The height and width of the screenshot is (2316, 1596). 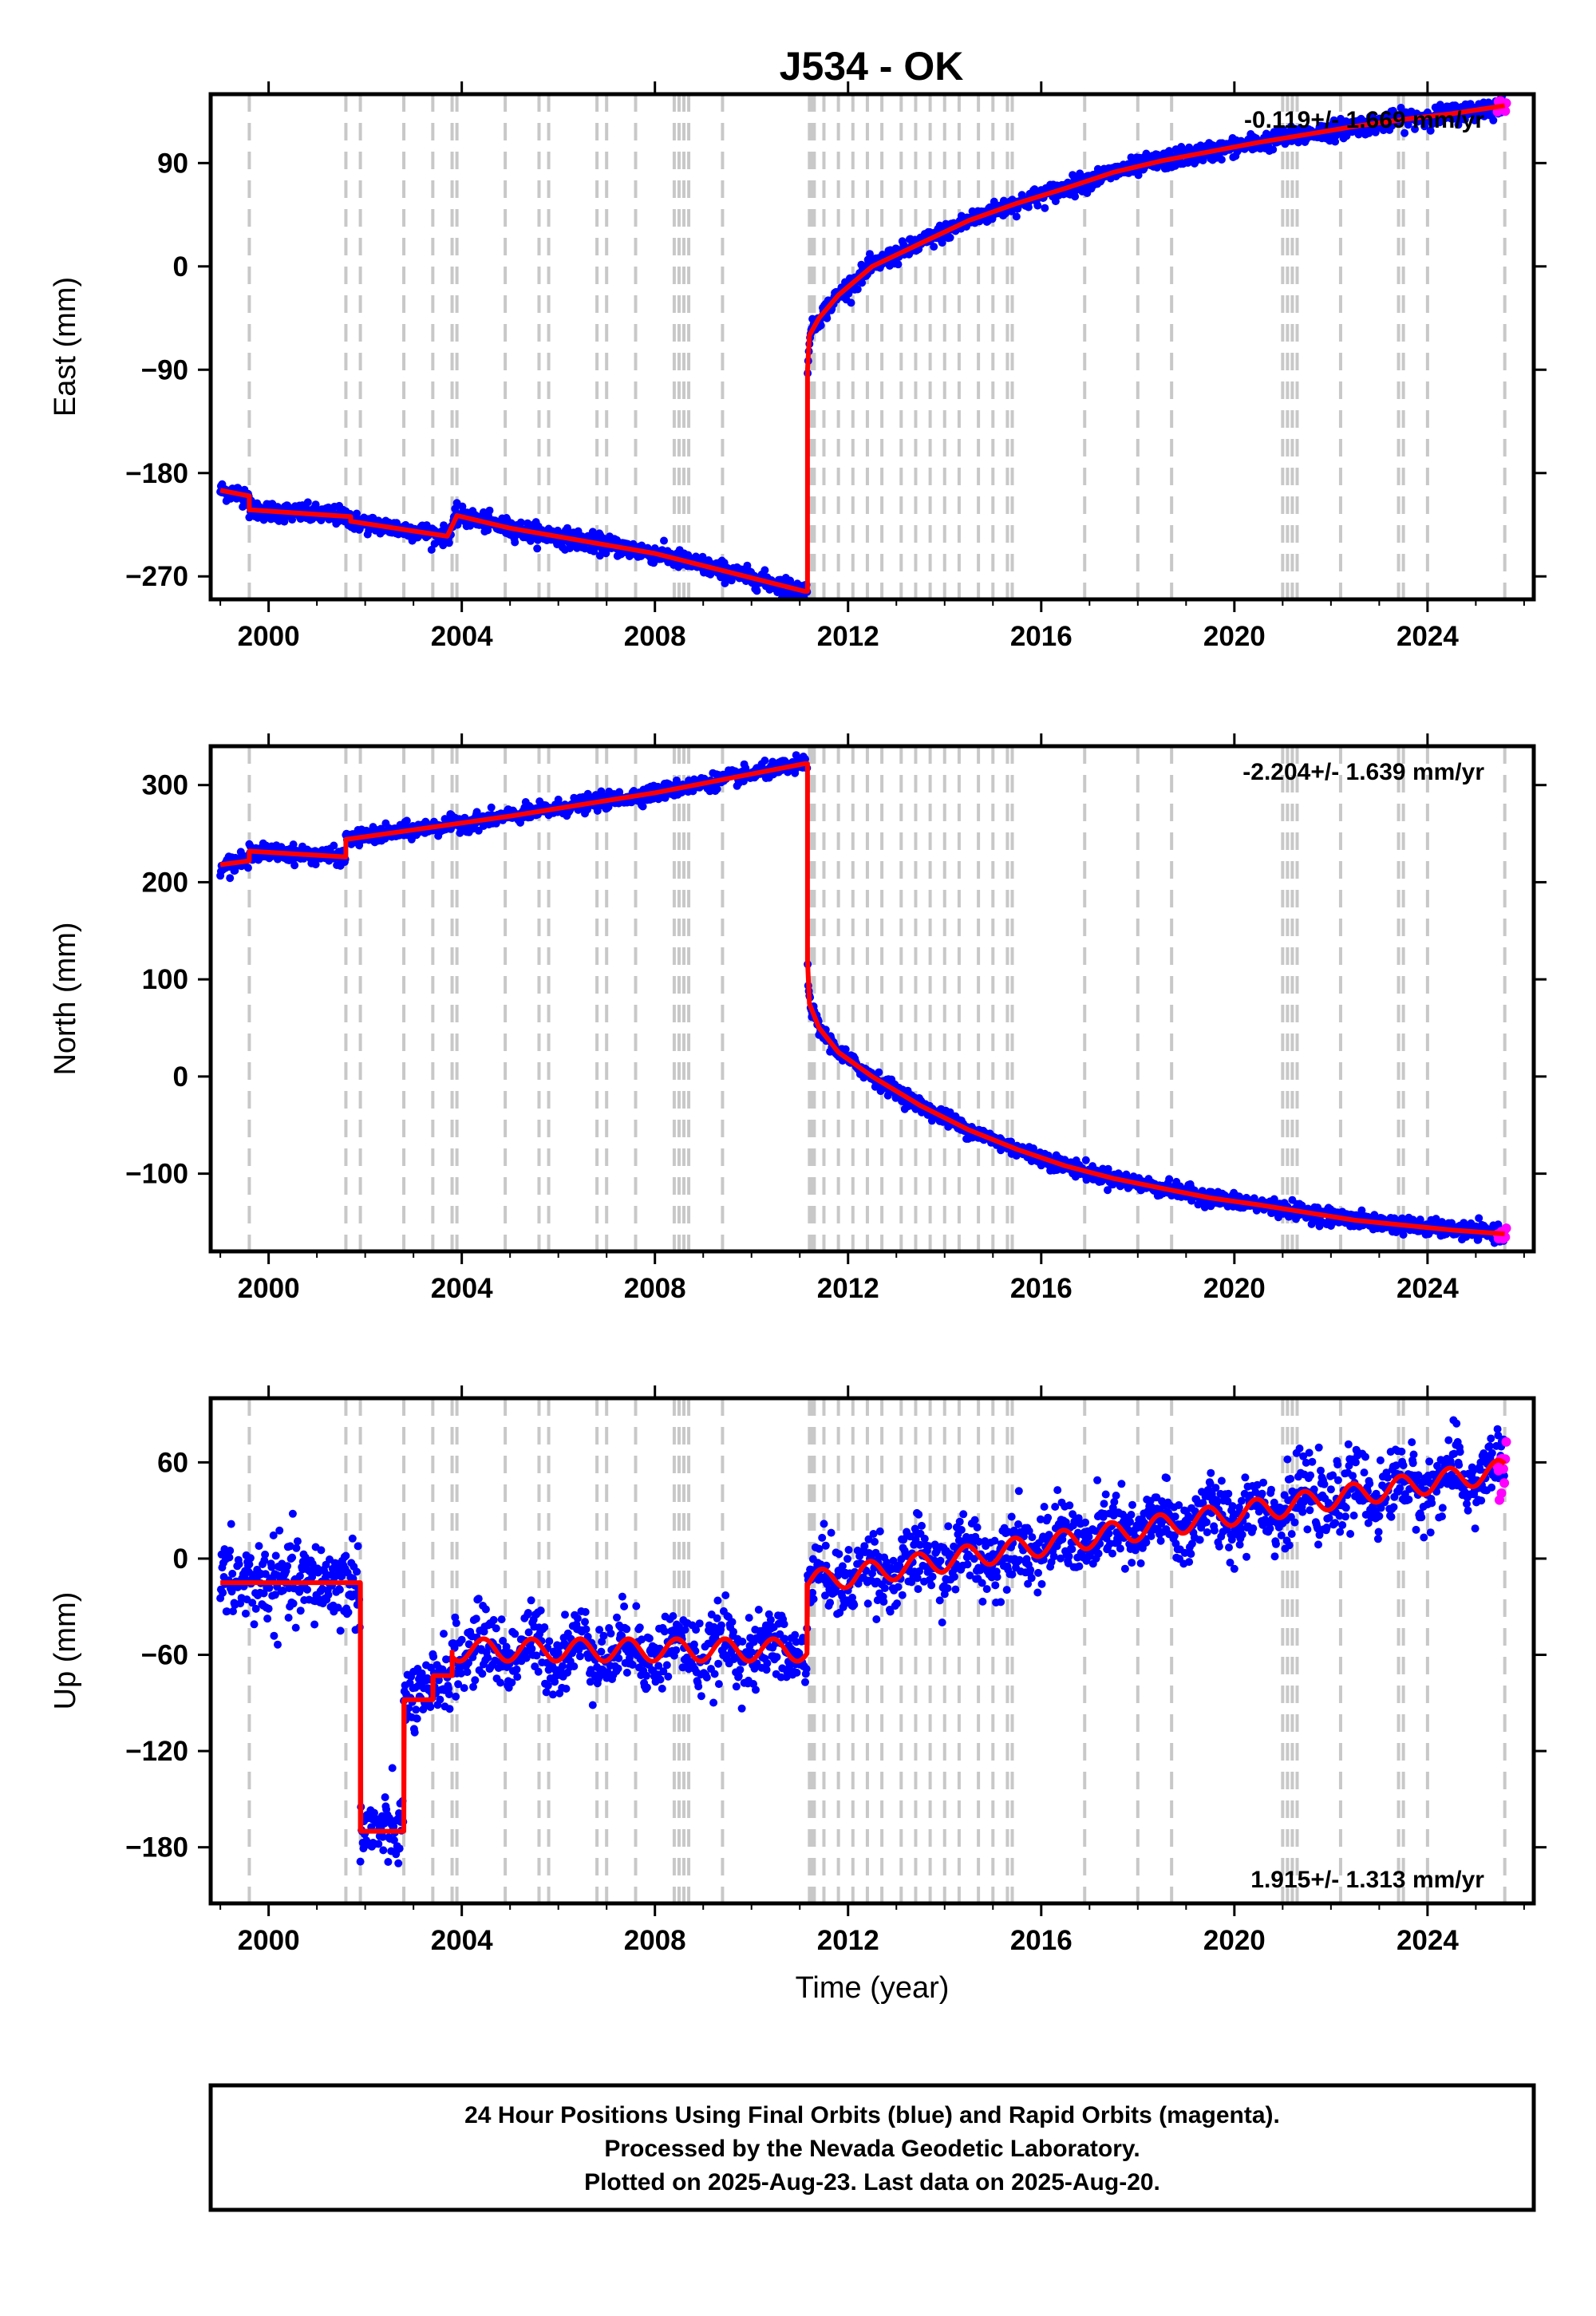 What do you see at coordinates (156, 1174) in the screenshot?
I see `y-tick-label: −100` at bounding box center [156, 1174].